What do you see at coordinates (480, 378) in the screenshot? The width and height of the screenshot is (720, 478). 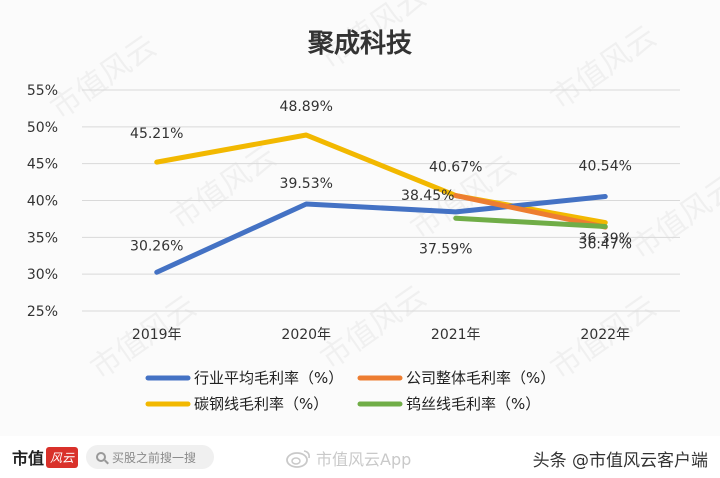 I see `legend-label: 公司整体毛利率（%）` at bounding box center [480, 378].